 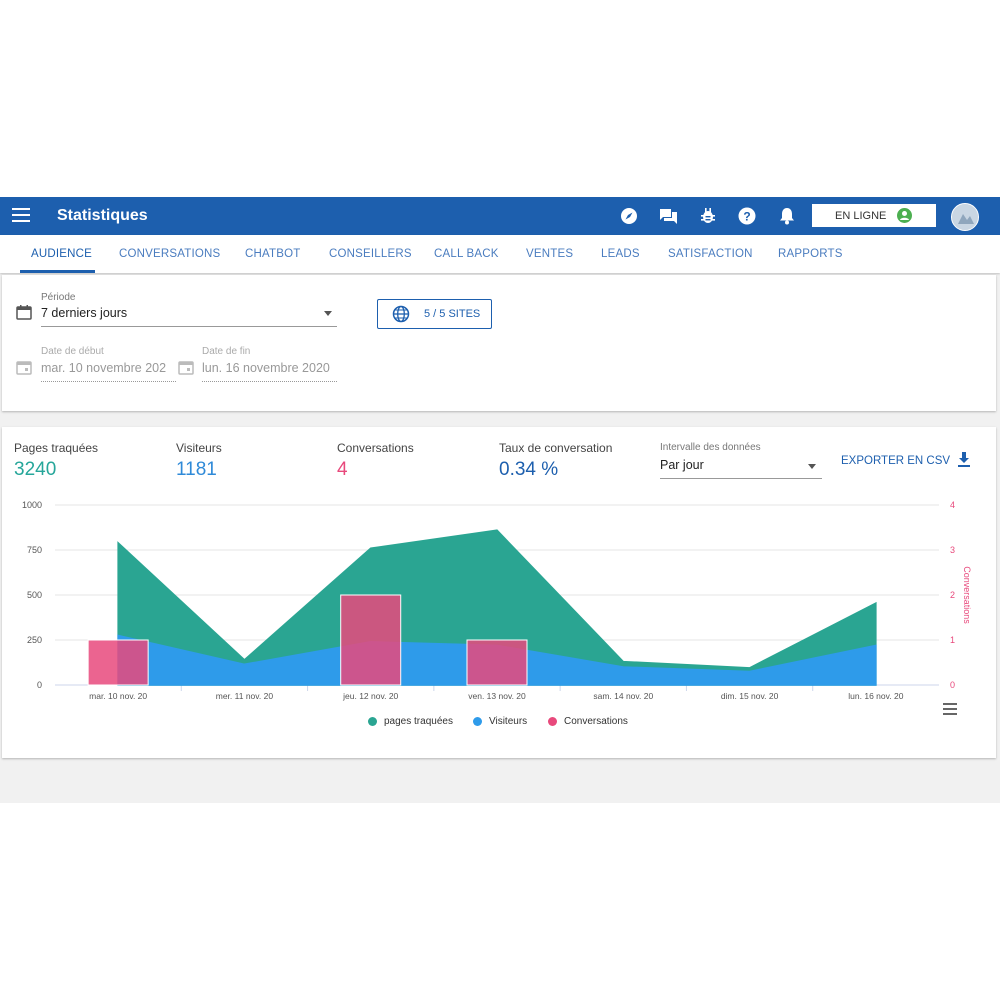 What do you see at coordinates (269, 381) in the screenshot?
I see `end-date-underline` at bounding box center [269, 381].